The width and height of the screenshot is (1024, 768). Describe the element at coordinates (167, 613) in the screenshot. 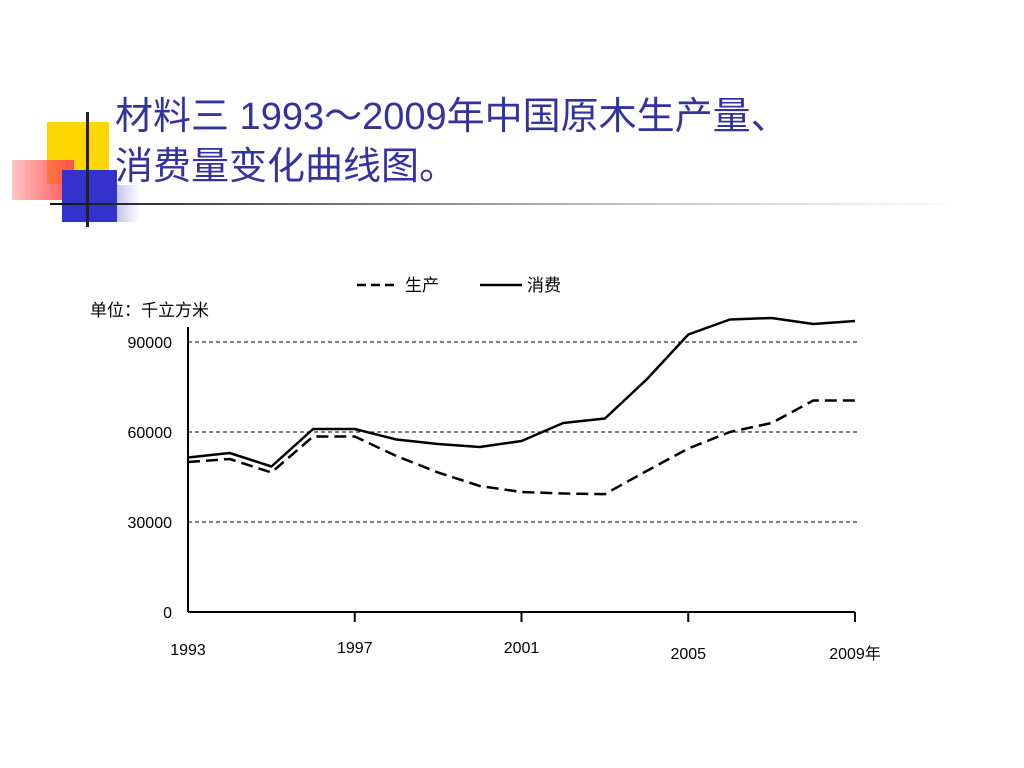

I see `y-tick-label-0: 0` at that location.